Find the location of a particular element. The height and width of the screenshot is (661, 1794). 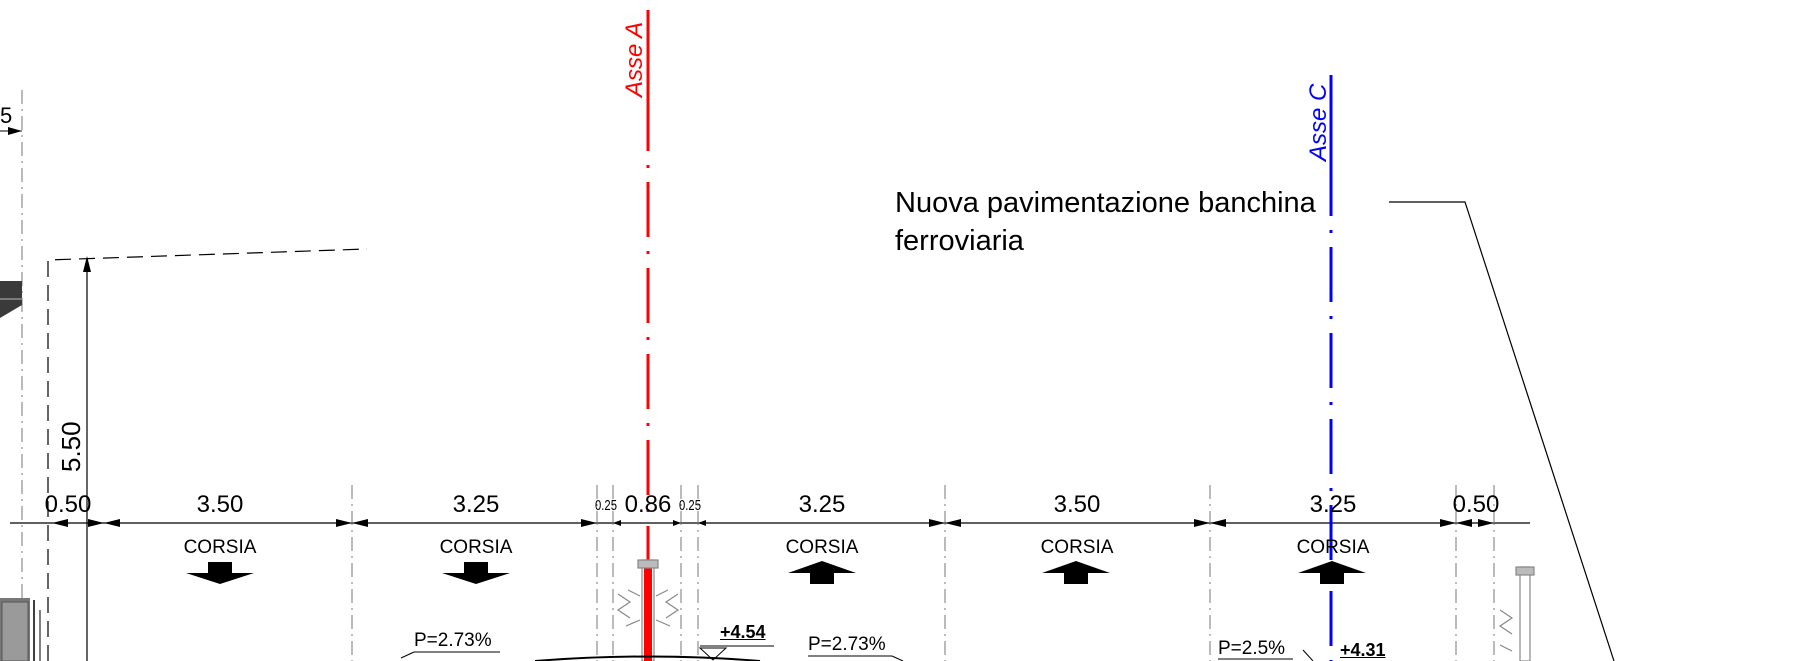

axis-c-label: Asse C is located at coordinates (1318, 122).